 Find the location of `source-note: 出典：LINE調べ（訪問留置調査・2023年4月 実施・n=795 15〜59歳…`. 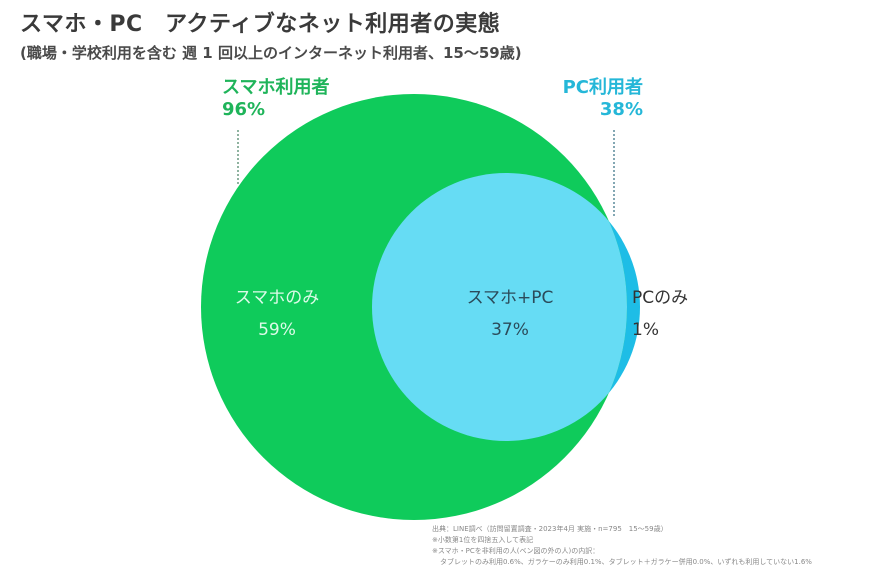

source-note: 出典：LINE調べ（訪問留置調査・2023年4月 実施・n=795 15〜59歳… is located at coordinates (550, 529).